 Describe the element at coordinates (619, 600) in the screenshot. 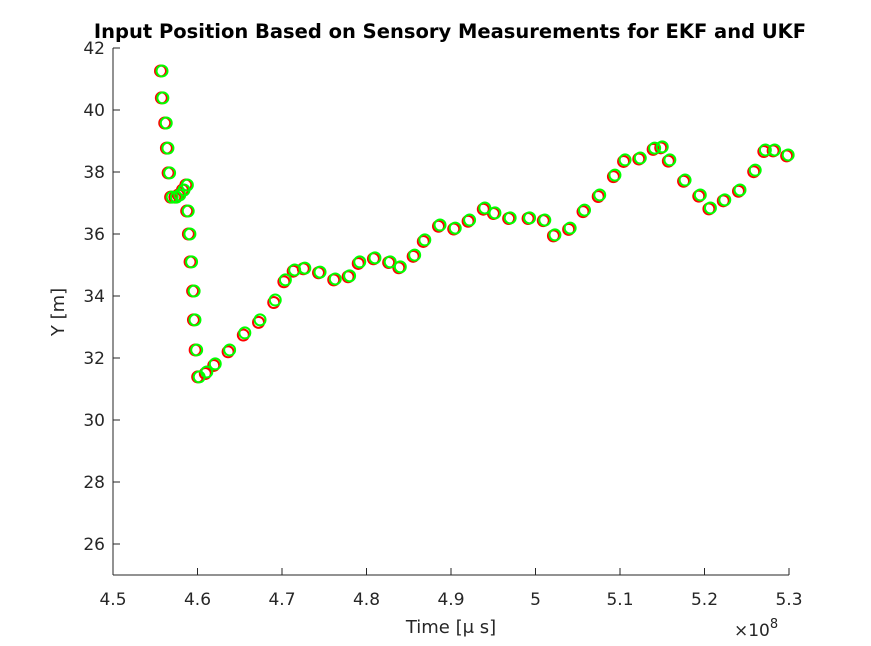

I see `x-tick-label: 5.1` at that location.